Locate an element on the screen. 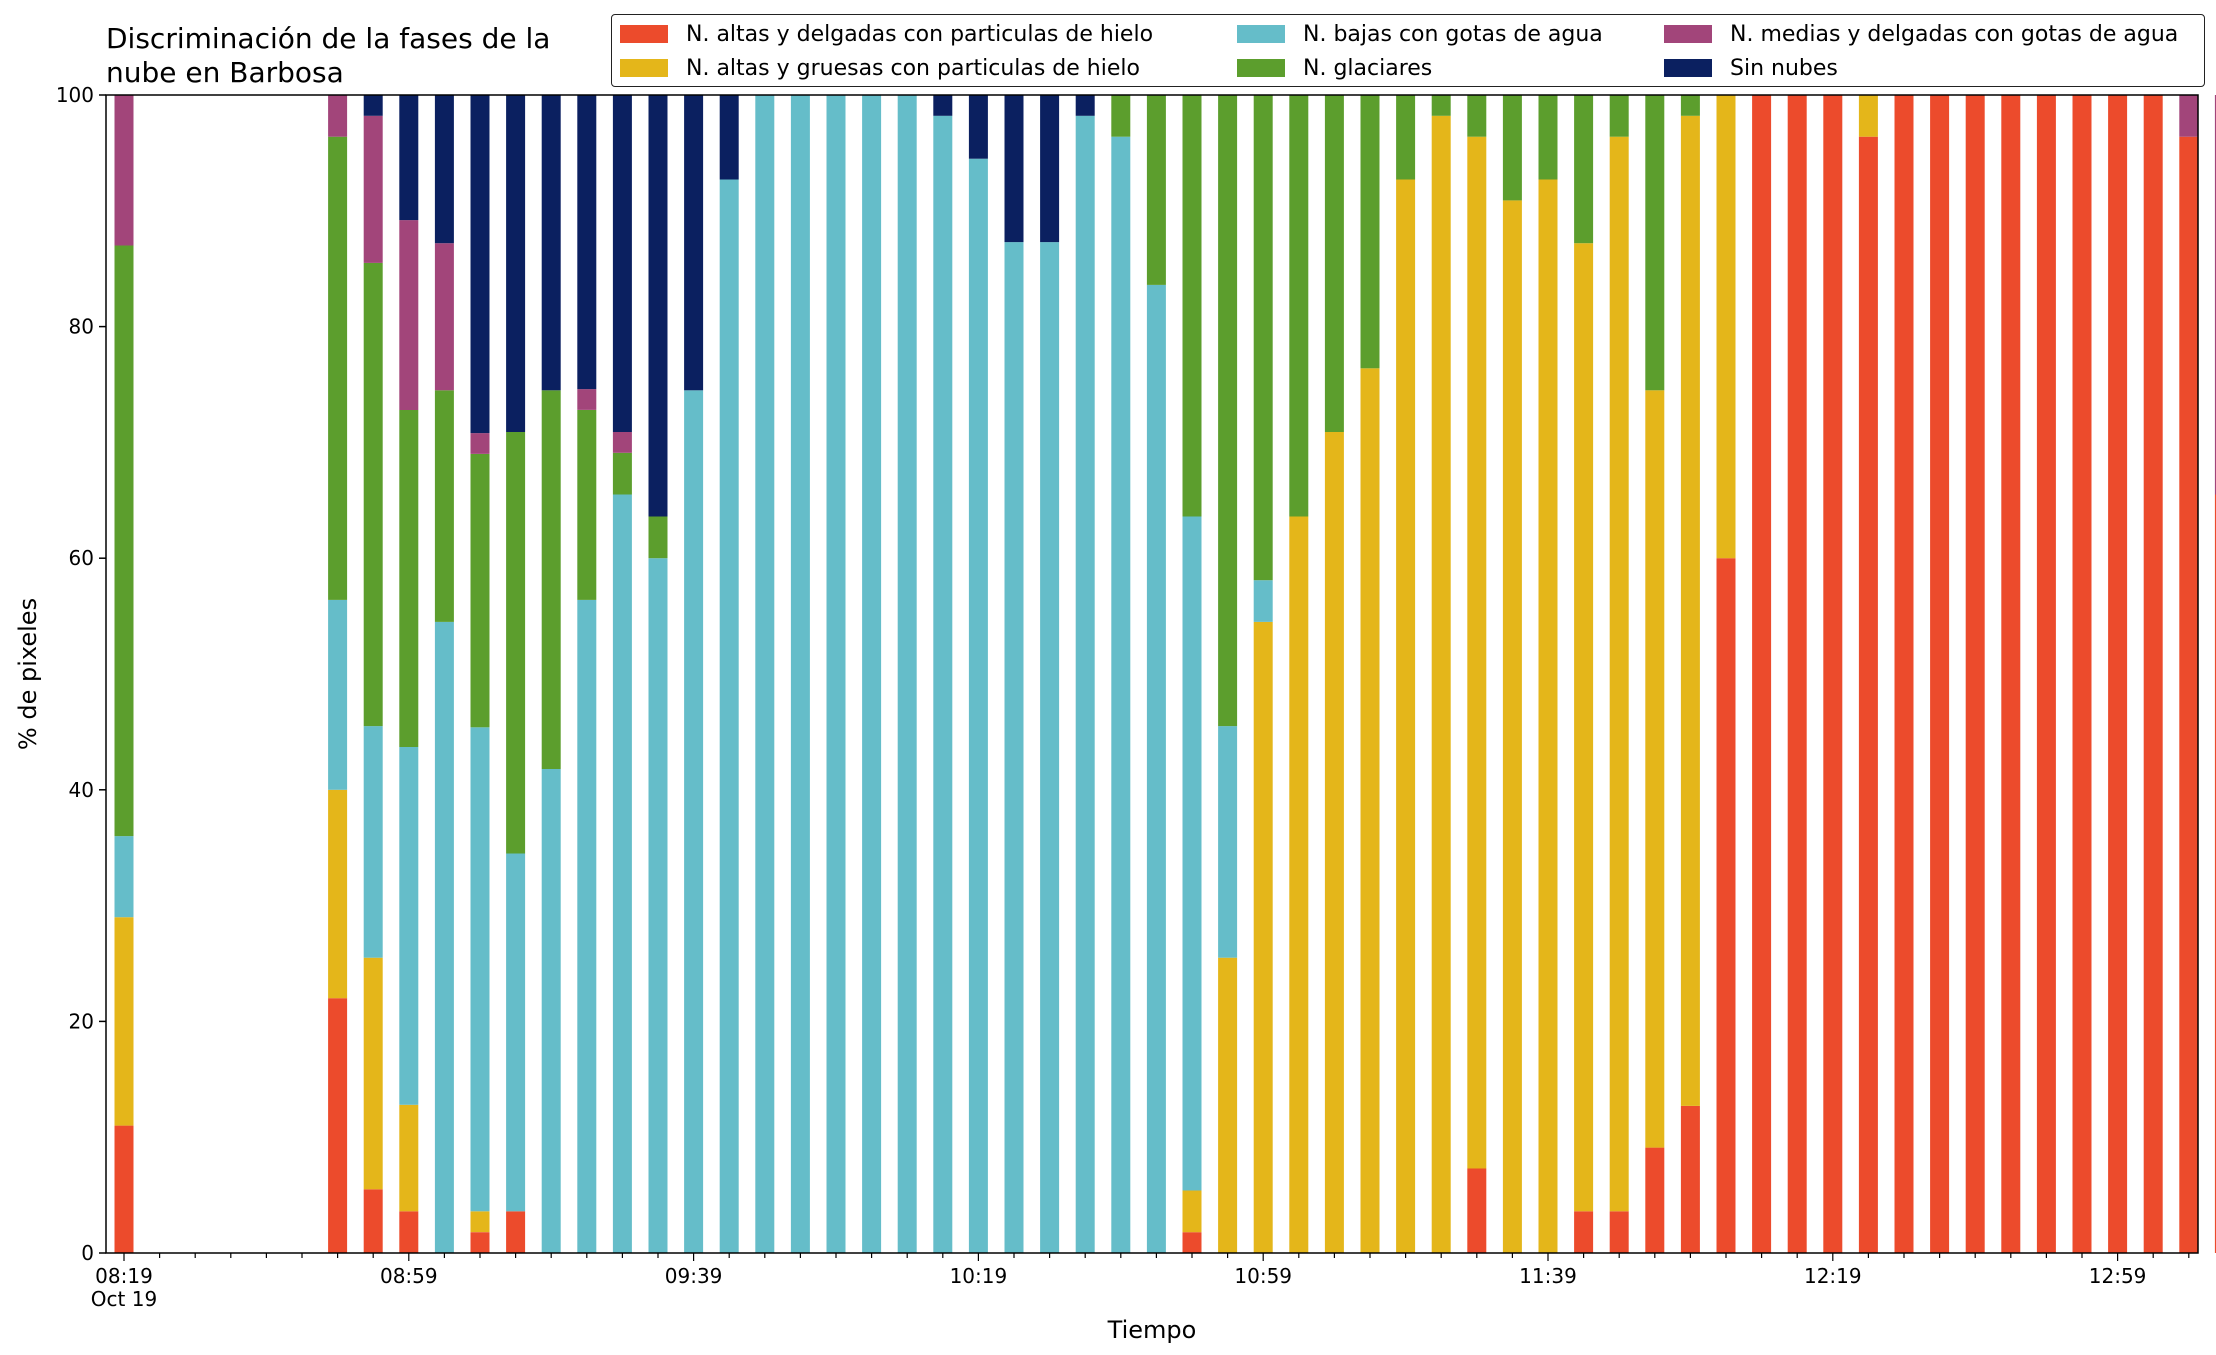 Image resolution: width=2216 pixels, height=1355 pixels. x-tick-label: 08:19 is located at coordinates (124, 1276).